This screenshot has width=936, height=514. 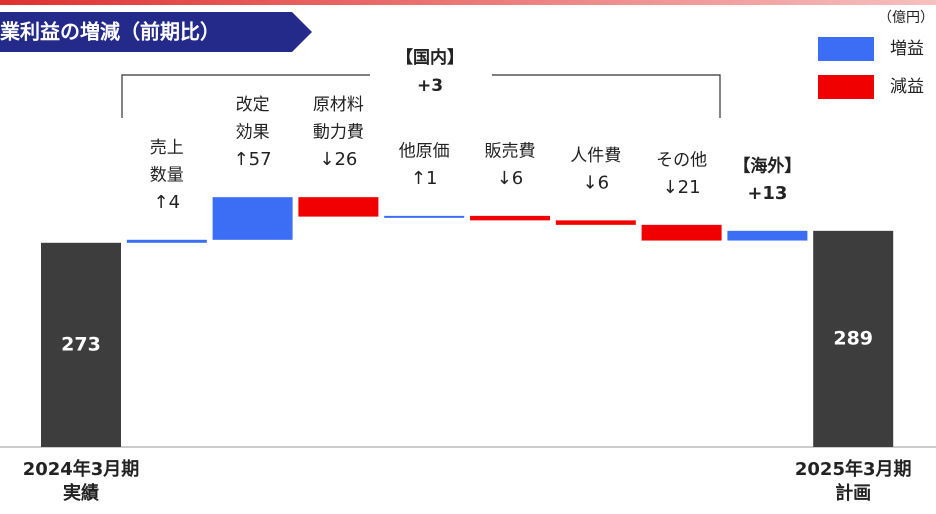 What do you see at coordinates (430, 86) in the screenshot?
I see `annotation-value: +3` at bounding box center [430, 86].